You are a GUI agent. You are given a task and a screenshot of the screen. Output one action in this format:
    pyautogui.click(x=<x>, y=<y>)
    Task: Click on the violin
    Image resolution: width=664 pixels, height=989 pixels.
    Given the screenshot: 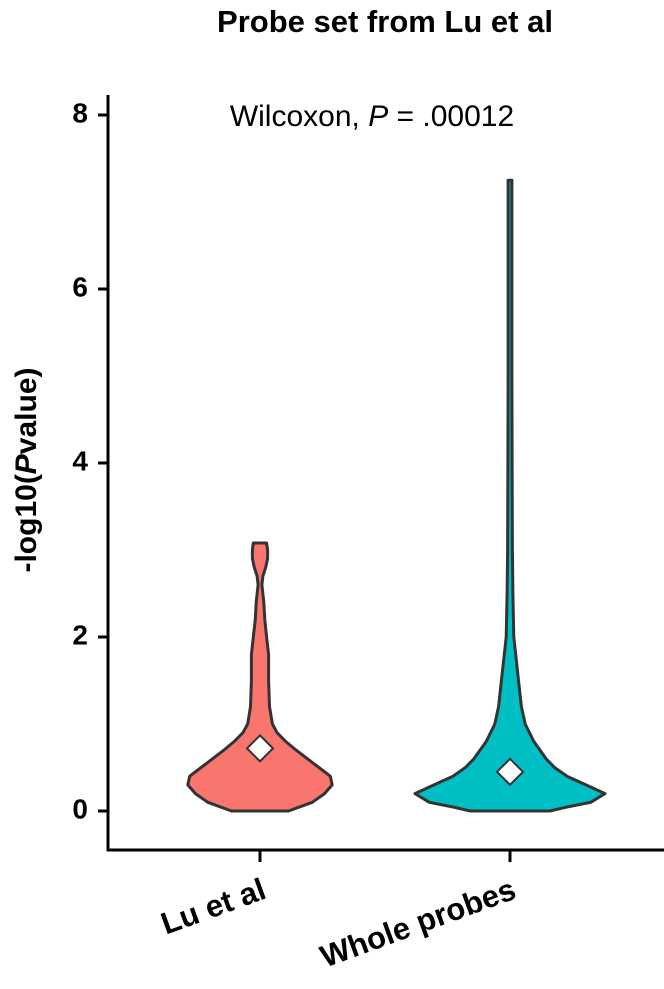 What is the action you would take?
    pyautogui.click(x=260, y=677)
    